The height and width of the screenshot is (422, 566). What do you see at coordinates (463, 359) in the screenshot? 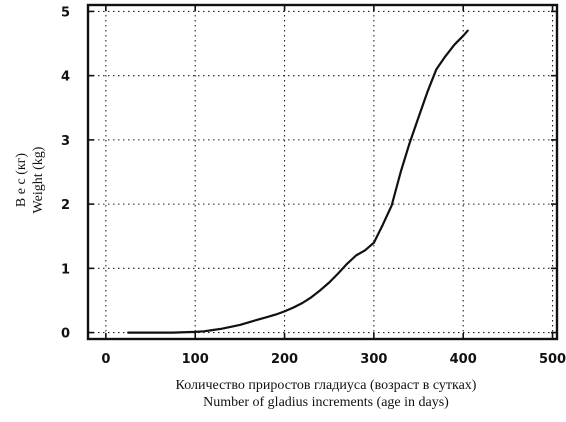
I see `x-tick-label-4: 400` at bounding box center [463, 359].